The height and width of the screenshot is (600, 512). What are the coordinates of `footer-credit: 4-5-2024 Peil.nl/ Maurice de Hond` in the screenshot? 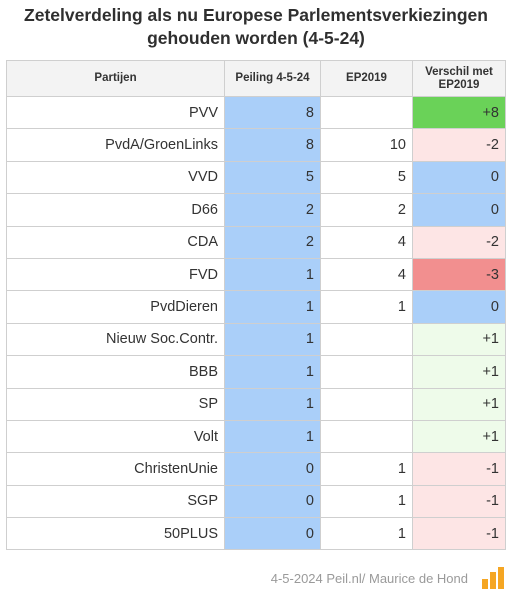 It's located at (369, 578).